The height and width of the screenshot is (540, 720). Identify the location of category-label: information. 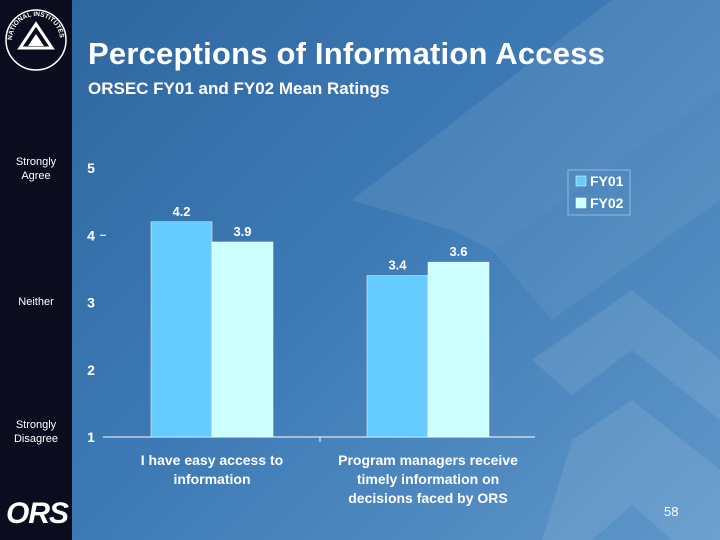
(212, 479).